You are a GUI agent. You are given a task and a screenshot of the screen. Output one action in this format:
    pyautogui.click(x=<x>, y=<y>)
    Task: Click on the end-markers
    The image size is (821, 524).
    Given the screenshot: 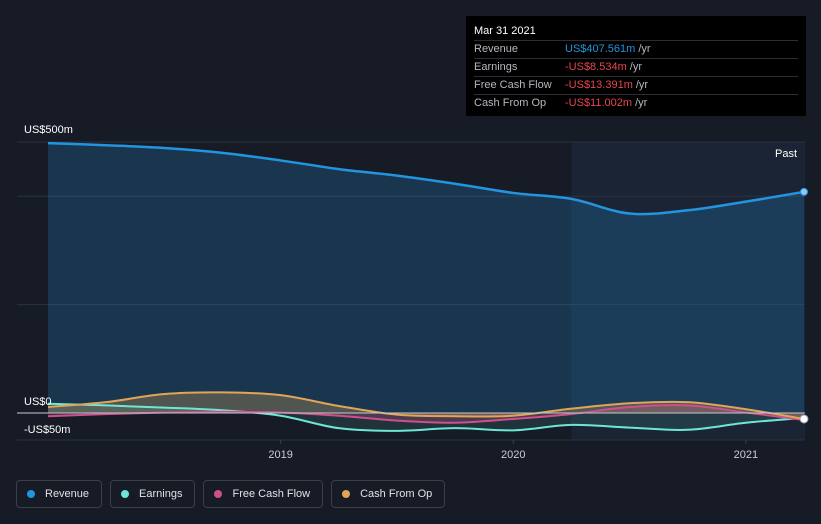 What is the action you would take?
    pyautogui.click(x=804, y=305)
    